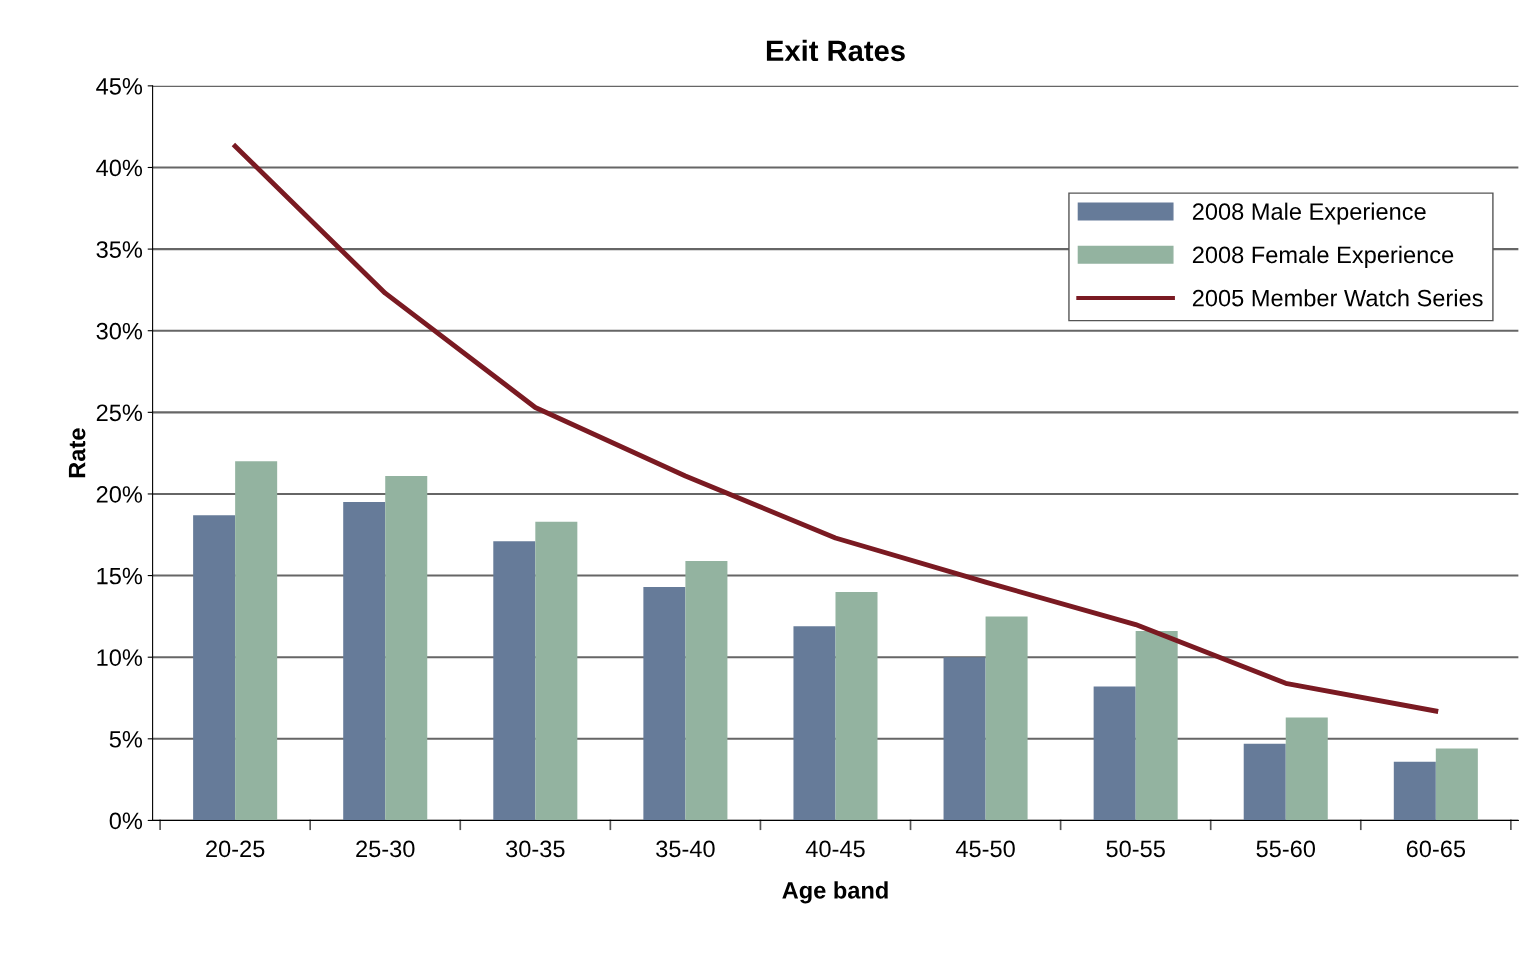 The image size is (1526, 954). What do you see at coordinates (1135, 849) in the screenshot?
I see `x-tick-label: 50-55` at bounding box center [1135, 849].